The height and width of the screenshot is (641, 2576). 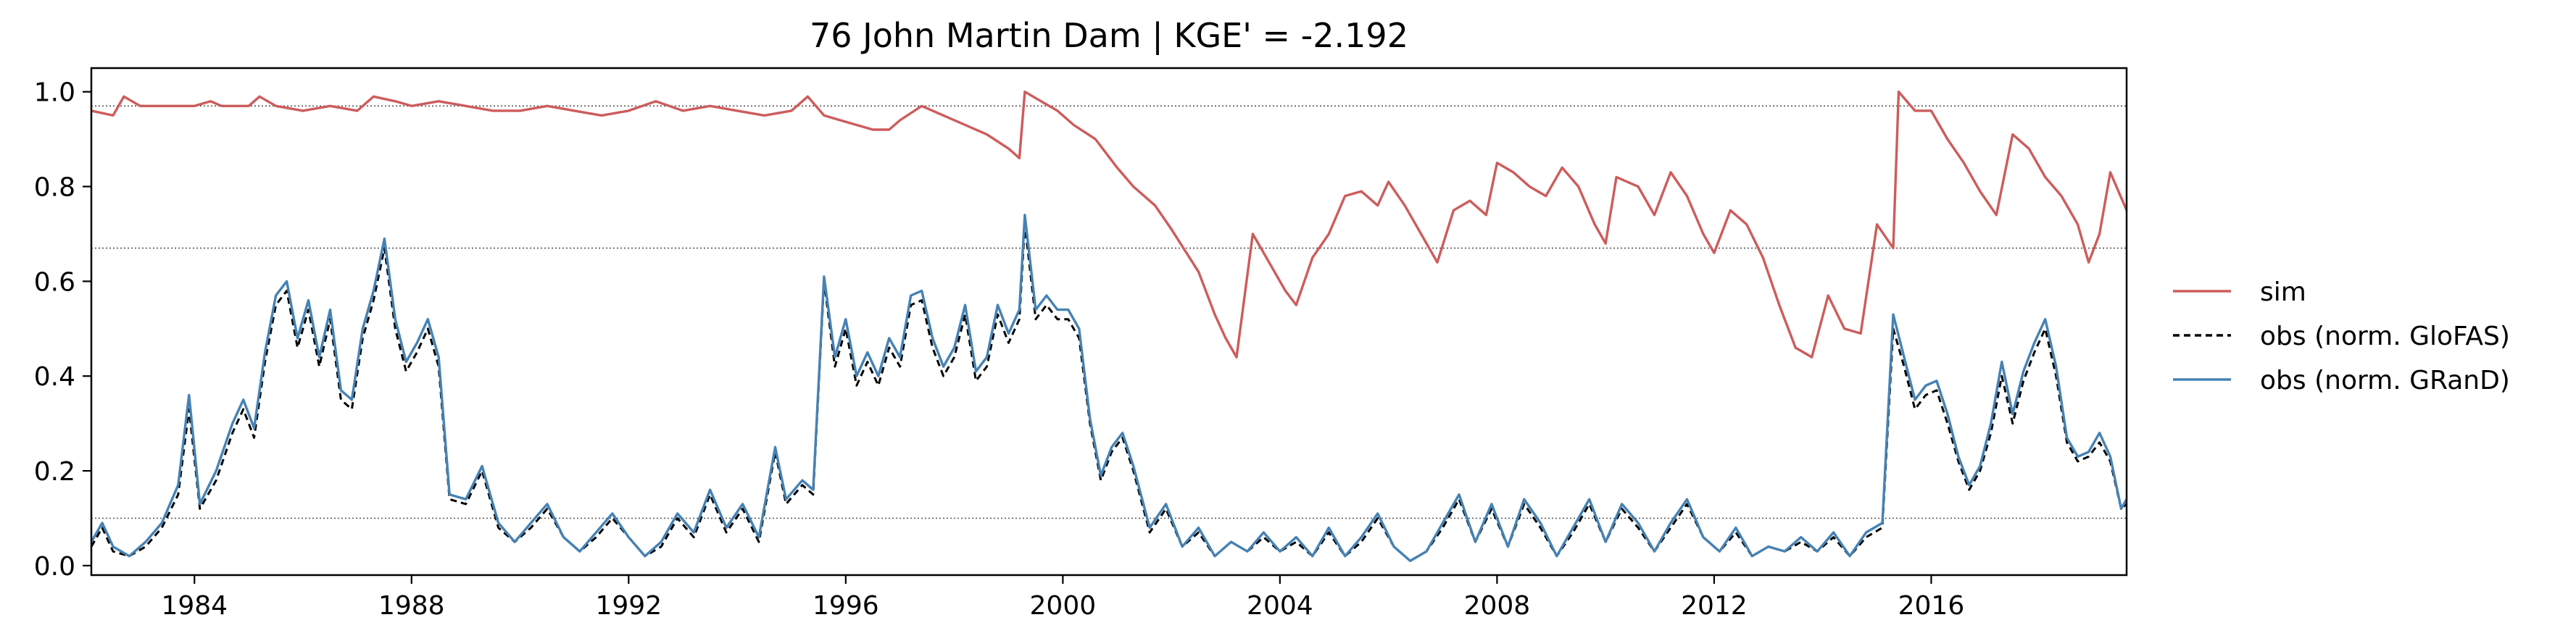 I want to click on y-axis: 0.0 0.2 0.4 0.6 0.8 1.0, so click(x=62, y=330).